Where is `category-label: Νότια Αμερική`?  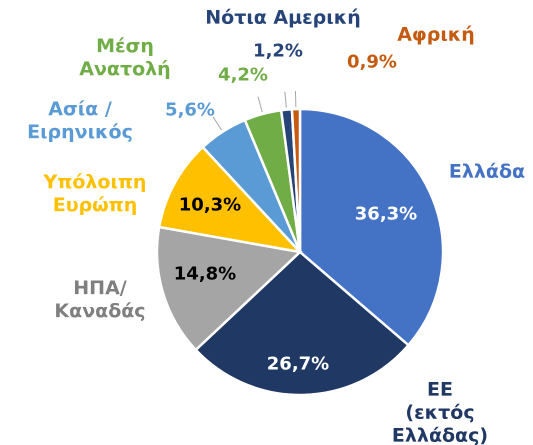
category-label: Νότια Αμερική is located at coordinates (283, 17).